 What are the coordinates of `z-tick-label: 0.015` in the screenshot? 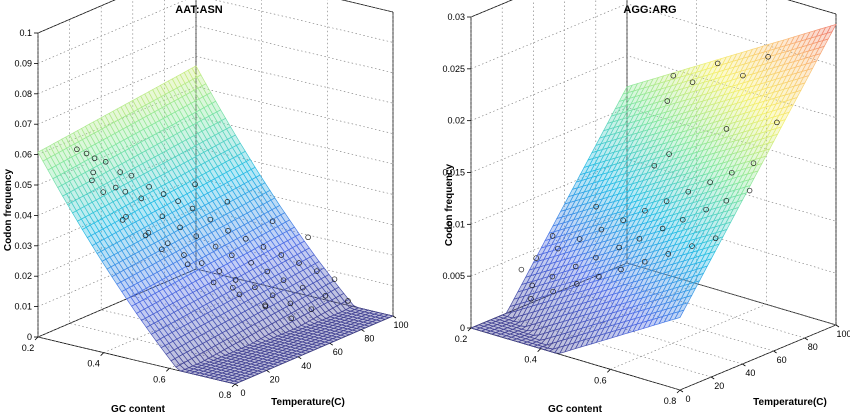 It's located at (453, 173).